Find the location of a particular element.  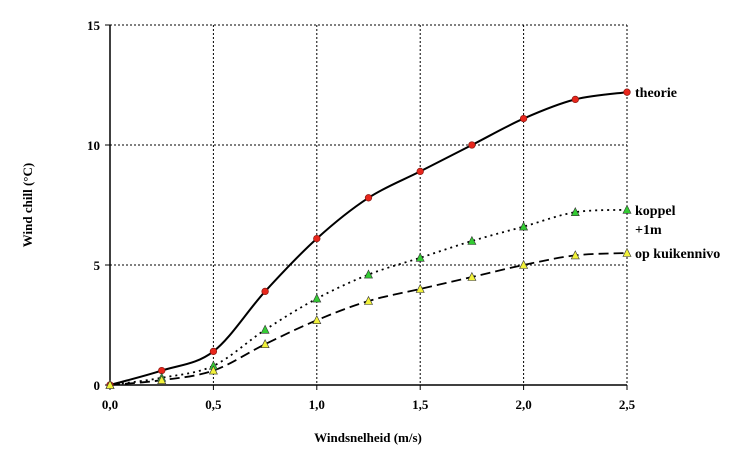

y-tick-labels: 0 5 10 15 is located at coordinates (94, 205).